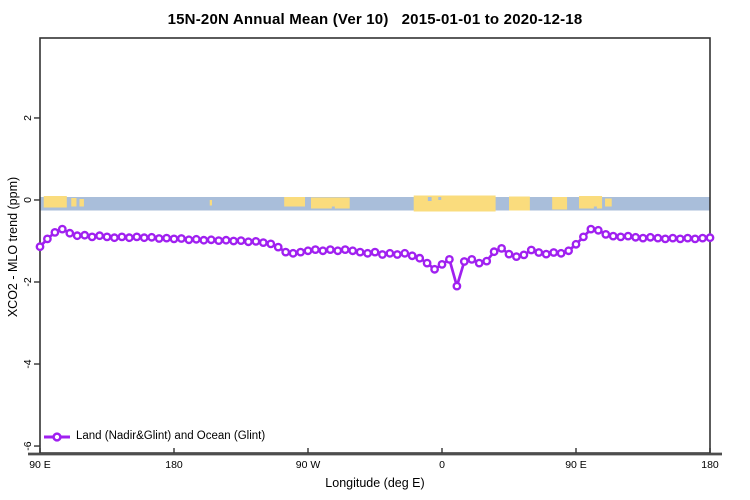 The height and width of the screenshot is (500, 750). I want to click on y-tick-label: -4, so click(28, 363).